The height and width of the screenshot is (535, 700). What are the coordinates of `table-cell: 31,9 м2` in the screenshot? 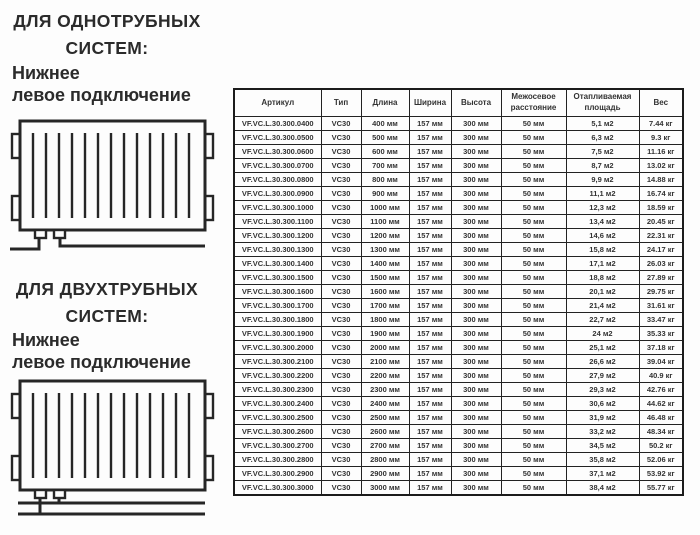 It's located at (602, 417).